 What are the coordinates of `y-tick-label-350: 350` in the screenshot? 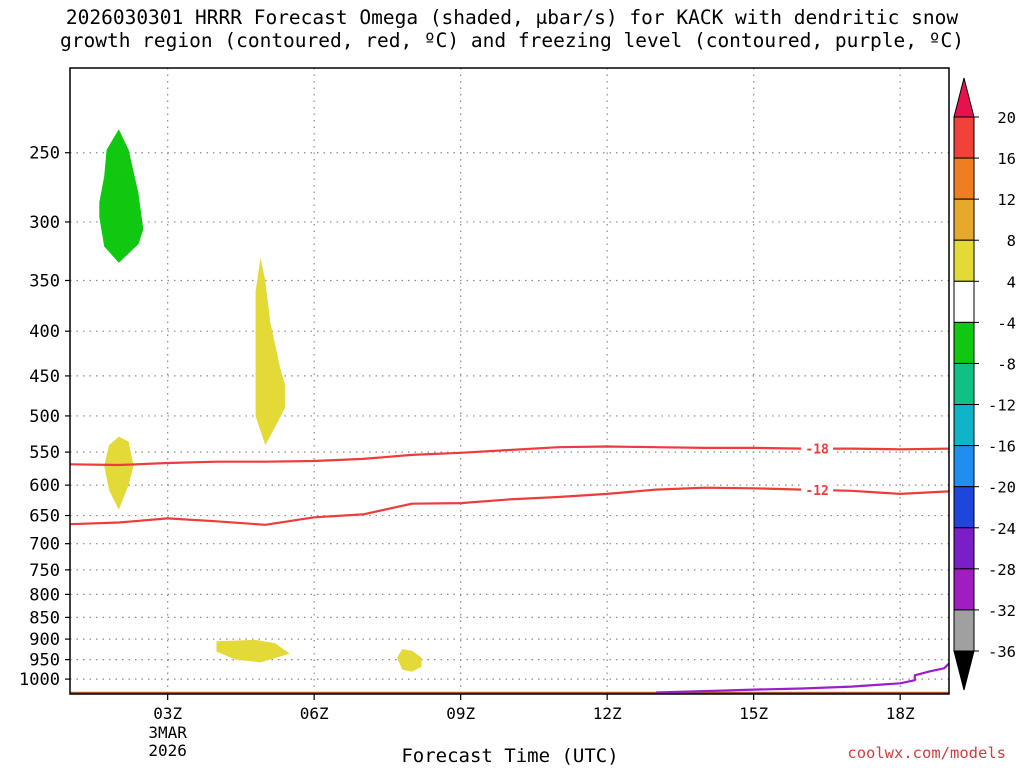 It's located at (44, 281).